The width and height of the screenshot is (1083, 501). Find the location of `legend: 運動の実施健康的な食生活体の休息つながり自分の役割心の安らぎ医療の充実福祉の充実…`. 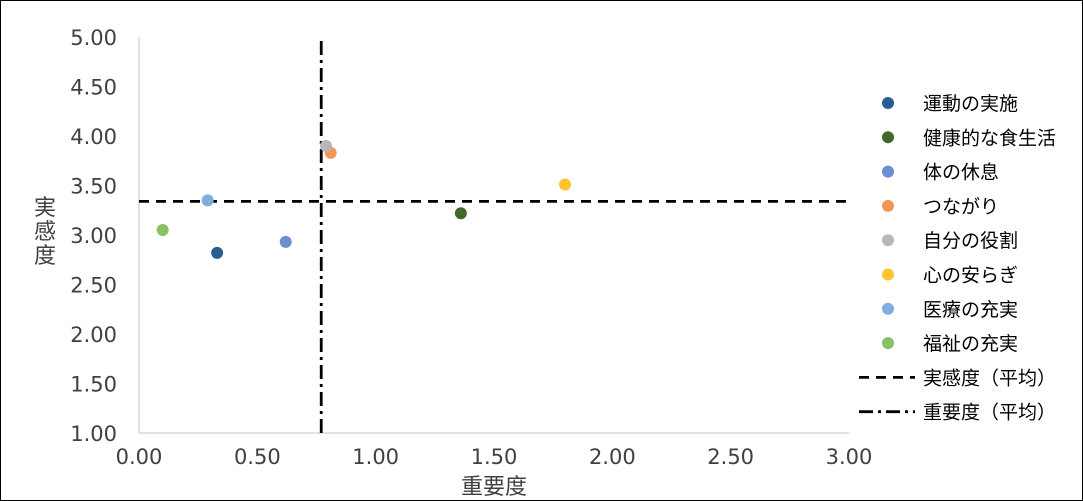

legend: 運動の実施健康的な食生活体の休息つながり自分の役割心の安らぎ医療の充実福祉の充実… is located at coordinates (957, 258).